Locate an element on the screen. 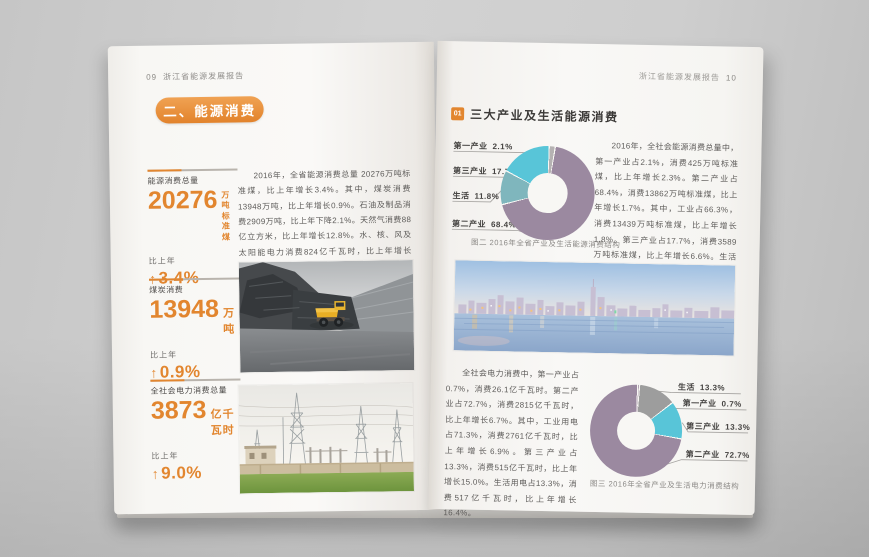 Image resolution: width=869 pixels, height=557 pixels. skyline-illustration is located at coordinates (594, 308).